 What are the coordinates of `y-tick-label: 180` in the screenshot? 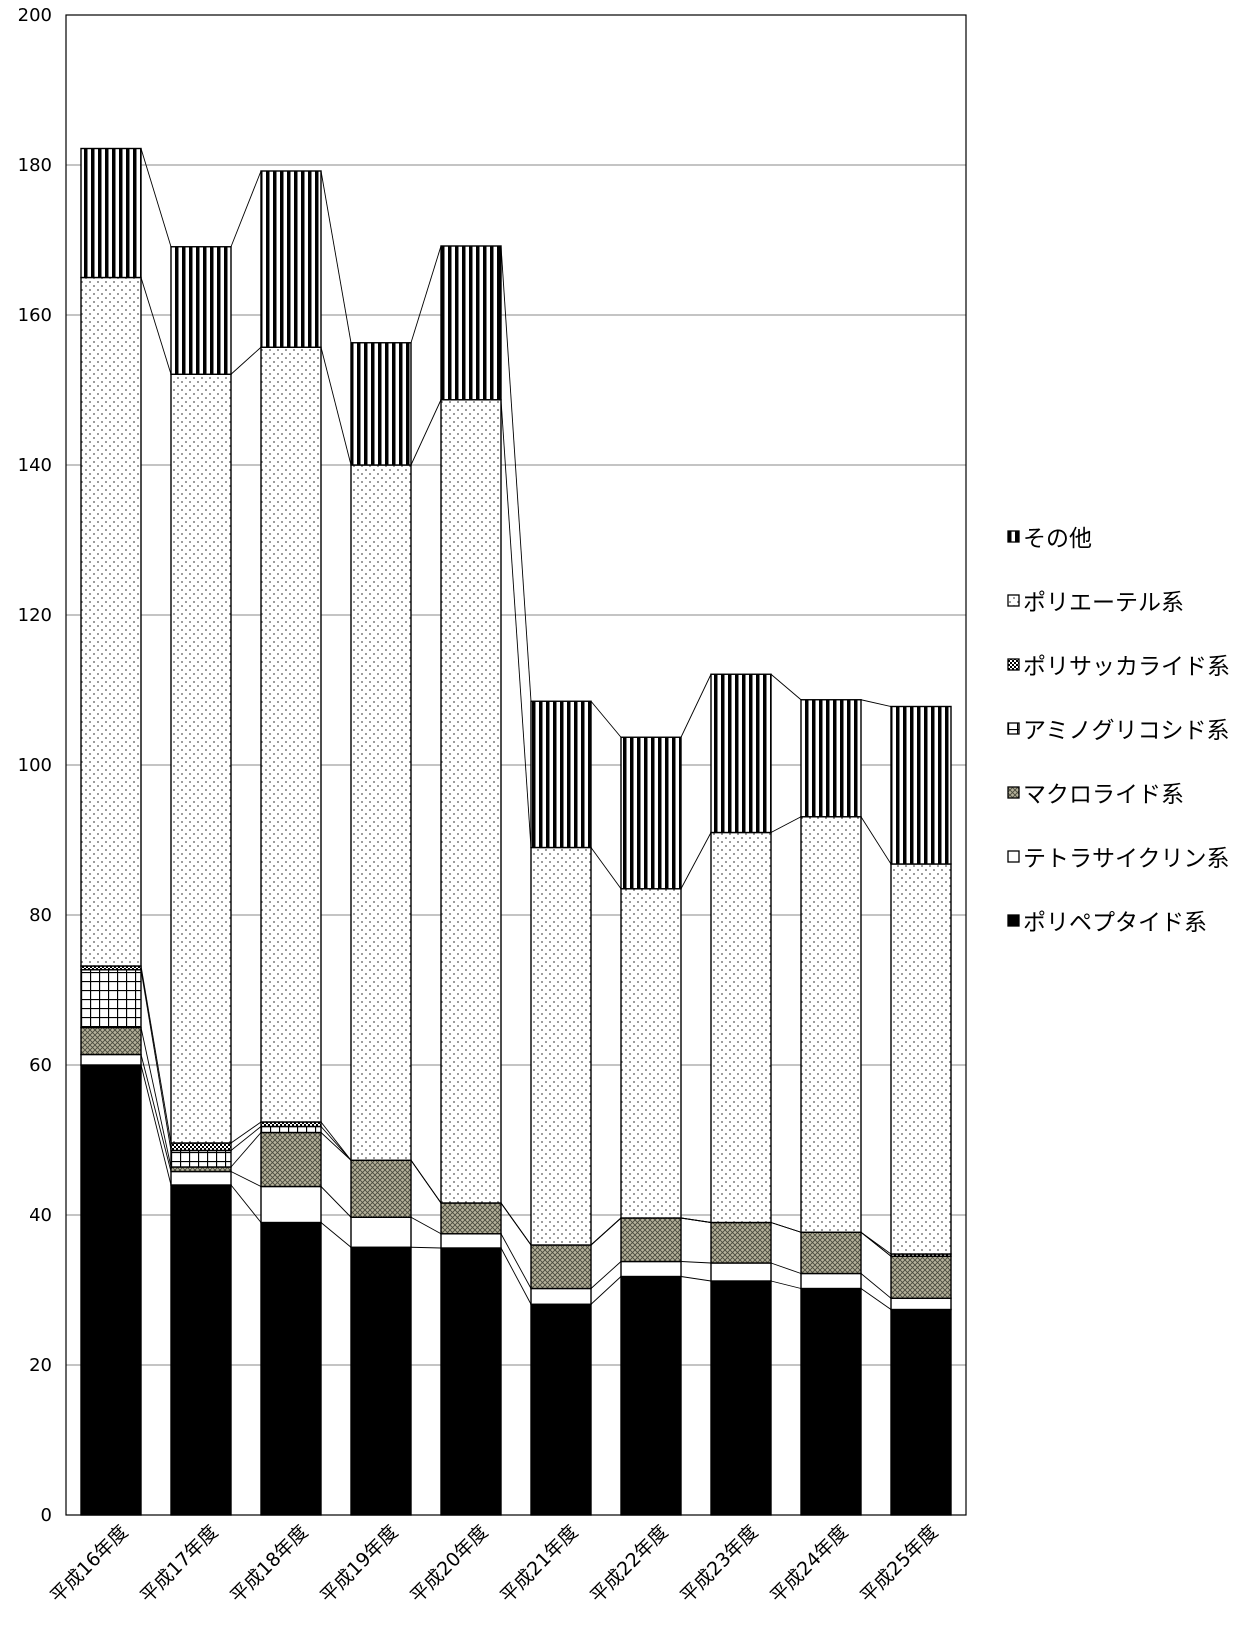 It's located at (35, 165).